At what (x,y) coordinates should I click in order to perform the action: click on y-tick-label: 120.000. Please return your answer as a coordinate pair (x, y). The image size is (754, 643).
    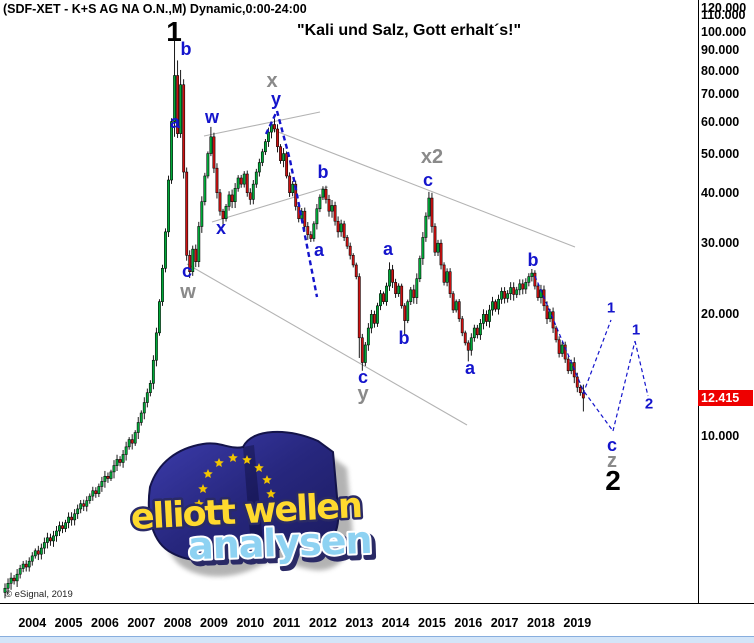
    Looking at the image, I should click on (724, 8).